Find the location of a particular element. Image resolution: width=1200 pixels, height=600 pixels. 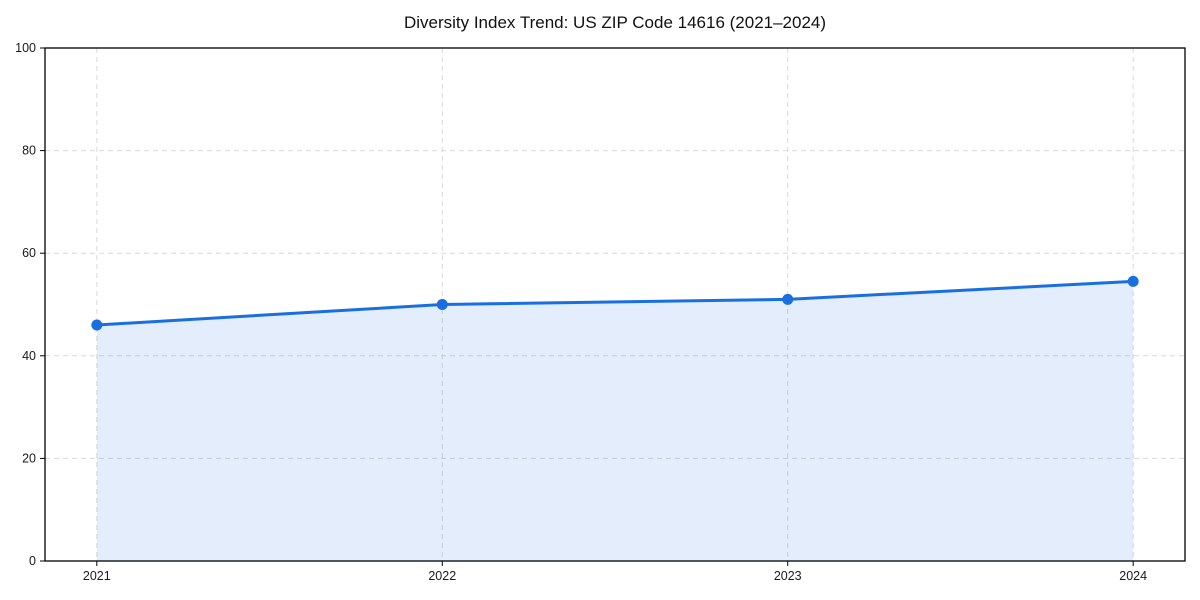

trend-line is located at coordinates (615, 303).